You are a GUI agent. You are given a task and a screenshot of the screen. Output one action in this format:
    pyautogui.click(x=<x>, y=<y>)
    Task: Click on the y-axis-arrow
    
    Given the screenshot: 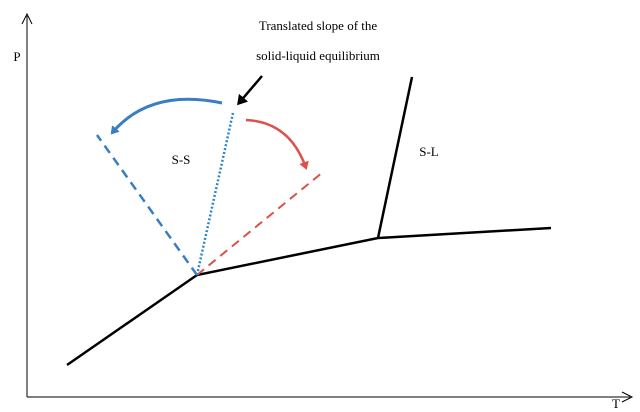 What is the action you would take?
    pyautogui.click(x=27, y=18)
    